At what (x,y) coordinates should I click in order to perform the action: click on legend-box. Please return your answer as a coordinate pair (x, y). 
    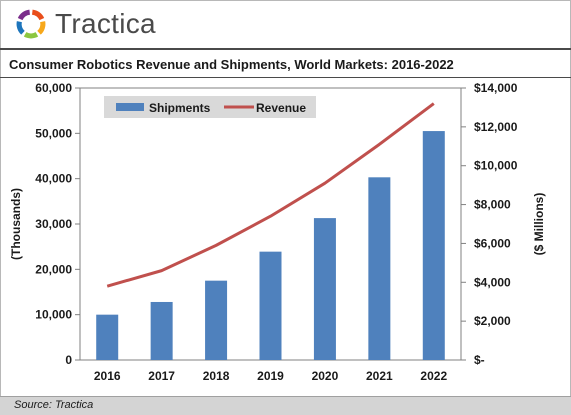
    Looking at the image, I should click on (210, 107).